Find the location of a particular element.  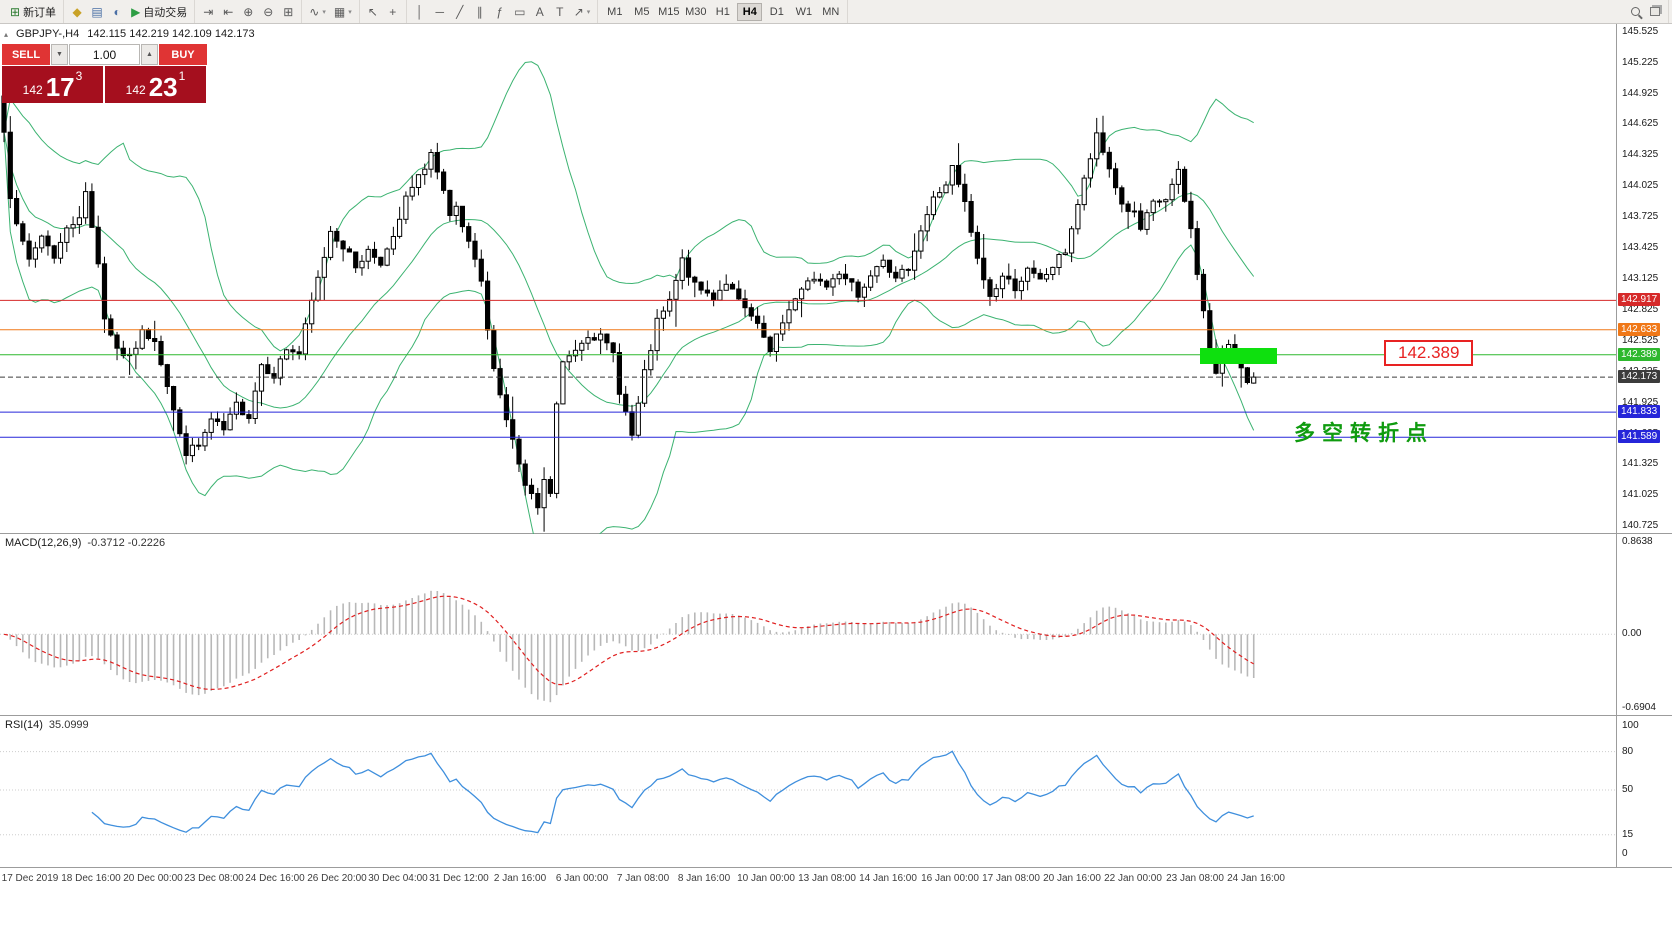

chart-windows-button is located at coordinates (1655, 11).